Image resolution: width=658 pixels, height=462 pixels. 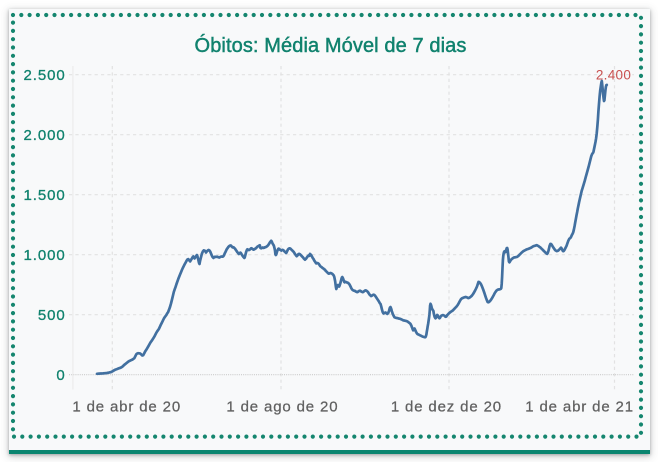 What do you see at coordinates (52, 315) in the screenshot?
I see `svg-text: 500` at bounding box center [52, 315].